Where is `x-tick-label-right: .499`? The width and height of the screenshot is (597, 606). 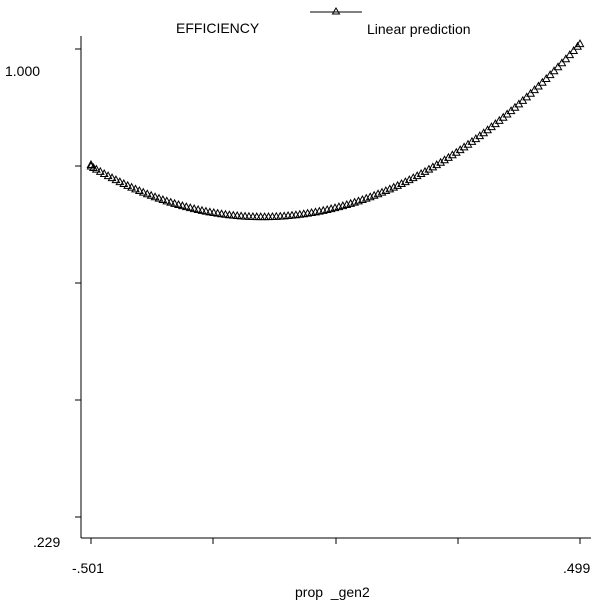
x-tick-label-right: .499 is located at coordinates (576, 568).